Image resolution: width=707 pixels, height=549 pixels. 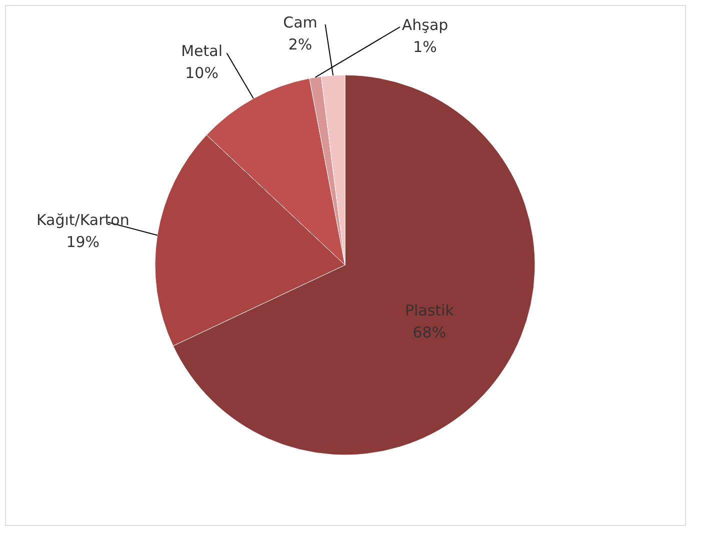 What do you see at coordinates (201, 73) in the screenshot?
I see `data-label: 10%` at bounding box center [201, 73].